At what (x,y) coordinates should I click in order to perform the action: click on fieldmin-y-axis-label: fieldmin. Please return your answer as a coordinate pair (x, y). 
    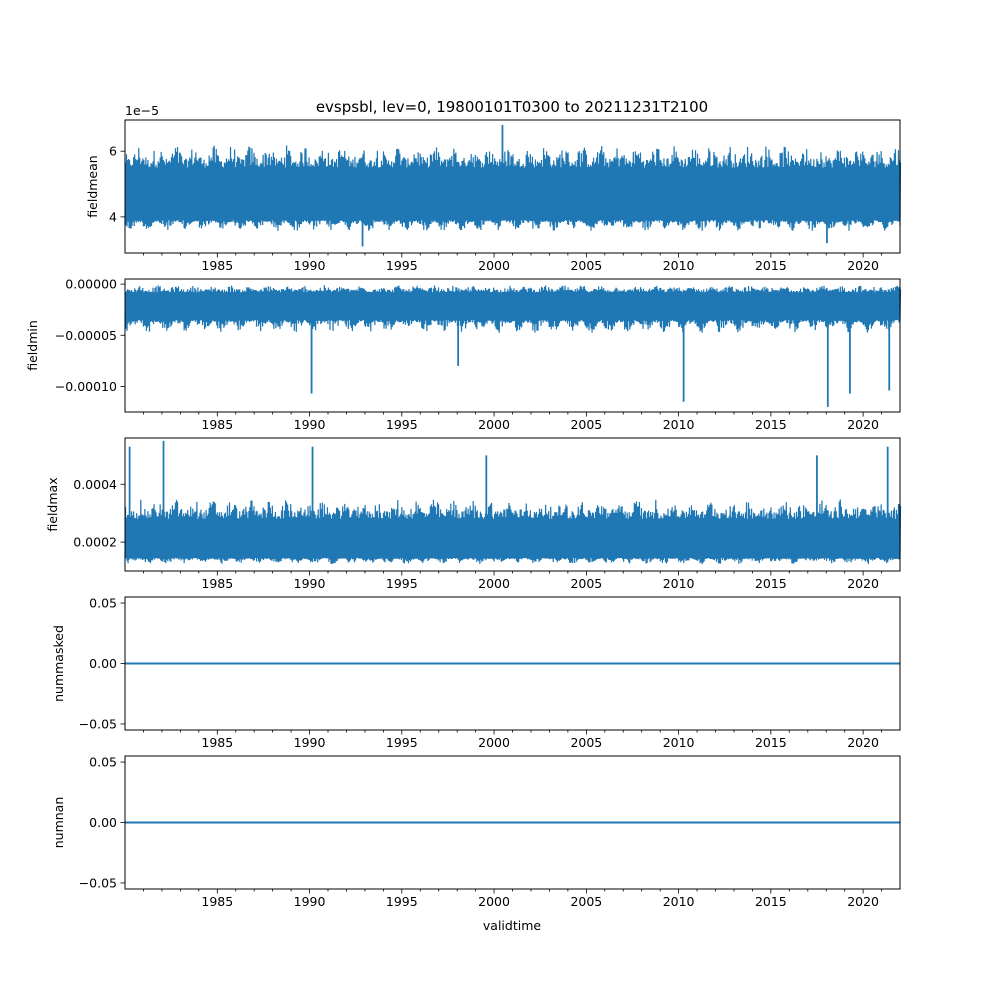
    Looking at the image, I should click on (32, 345).